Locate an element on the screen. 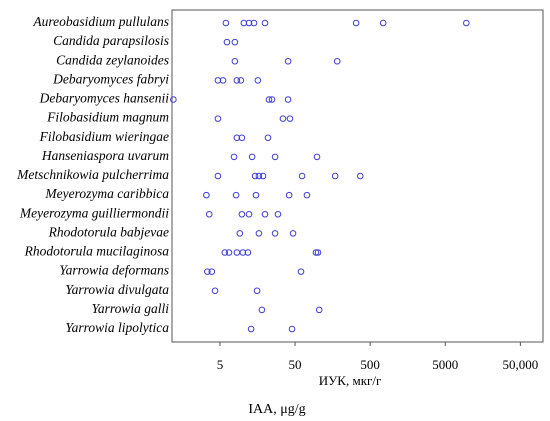 The width and height of the screenshot is (550, 421). category-label: Hanseniaspora uvarum is located at coordinates (105, 155).